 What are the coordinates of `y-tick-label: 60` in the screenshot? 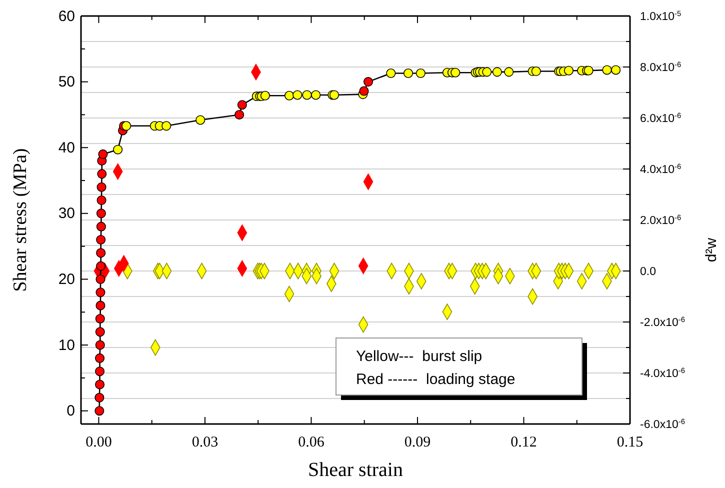 It's located at (66, 16).